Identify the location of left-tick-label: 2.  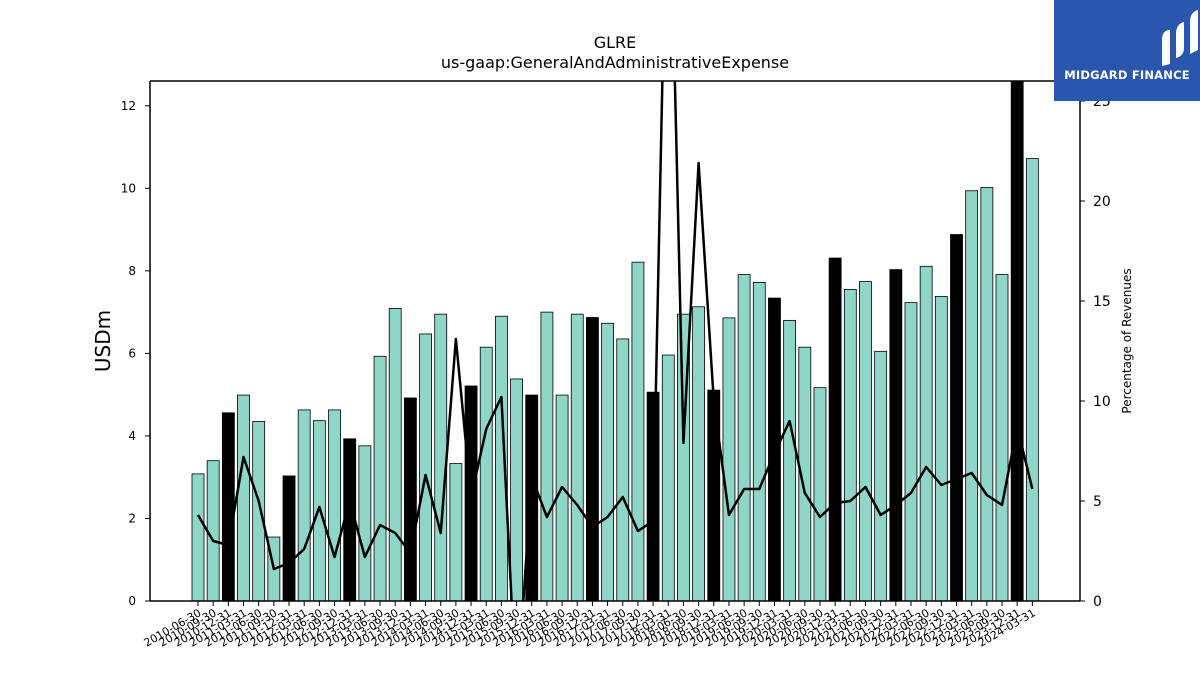
(132, 518).